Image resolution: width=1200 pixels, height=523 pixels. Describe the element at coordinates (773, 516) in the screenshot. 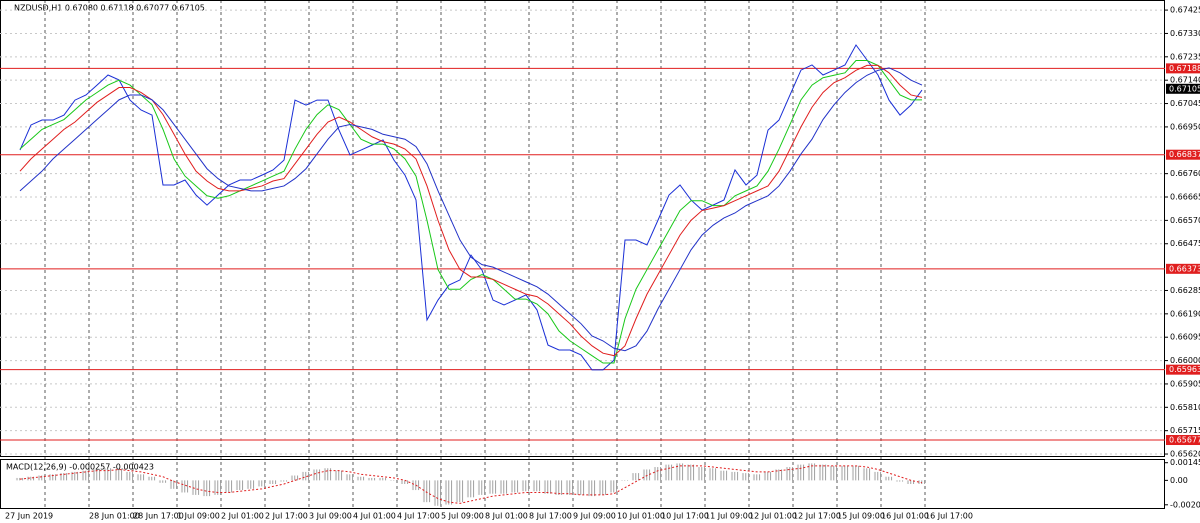

I see `x-tick-label: 12 Jul 01:00` at that location.